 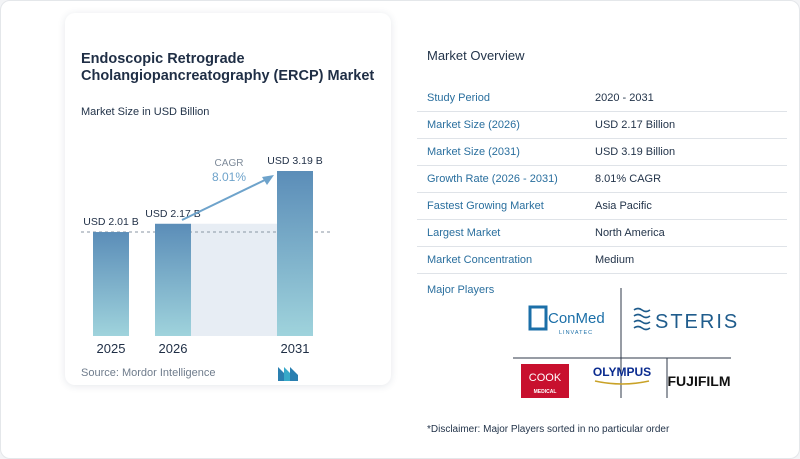 I want to click on overview-row-fastest-growing: Fastest Growing Market Asia Pacific, so click(x=602, y=206).